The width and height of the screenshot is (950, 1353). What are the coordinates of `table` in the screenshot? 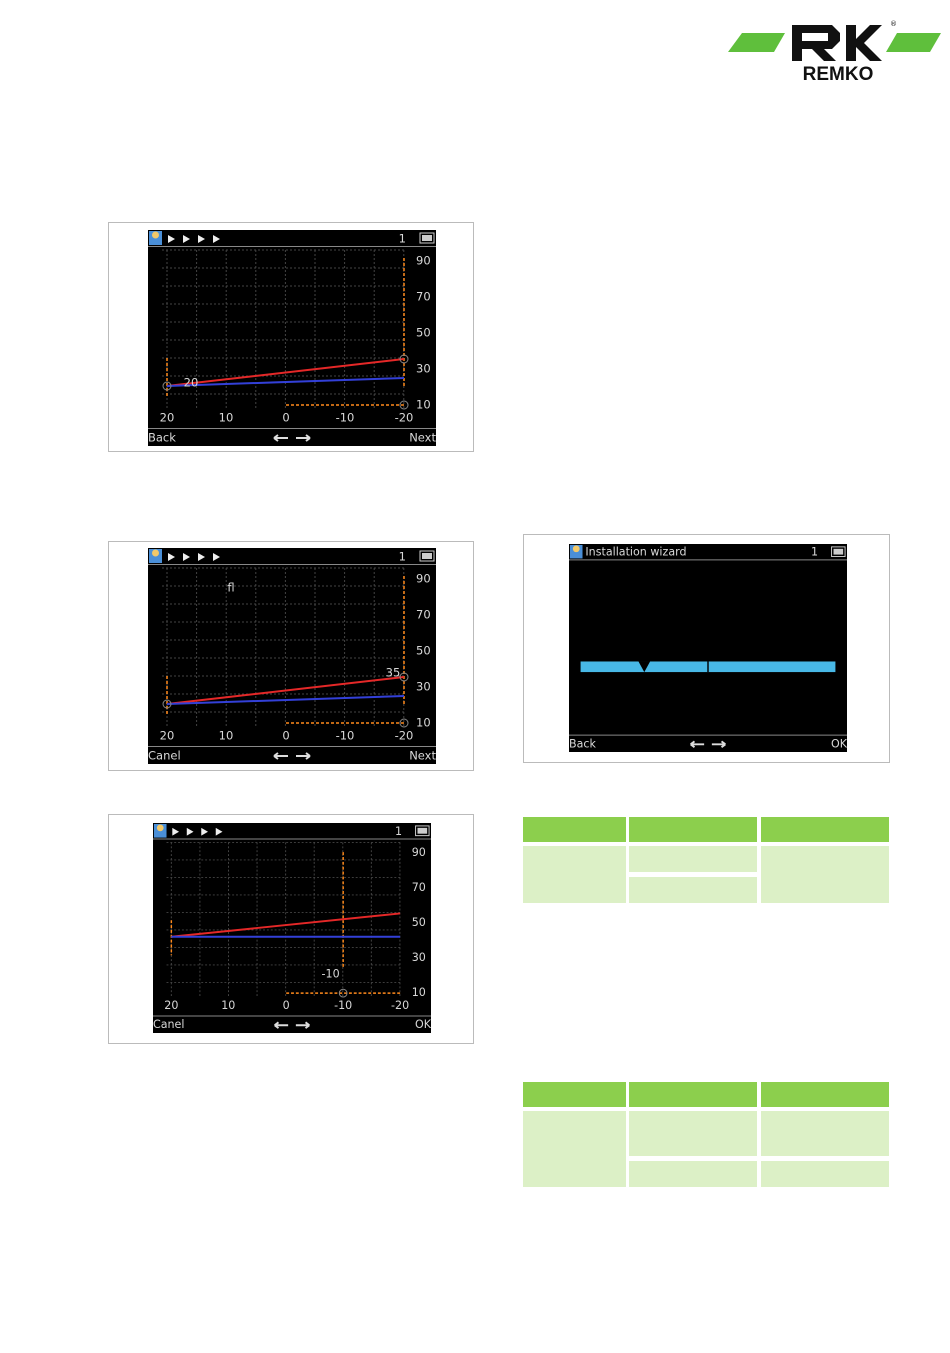 It's located at (706, 1134).